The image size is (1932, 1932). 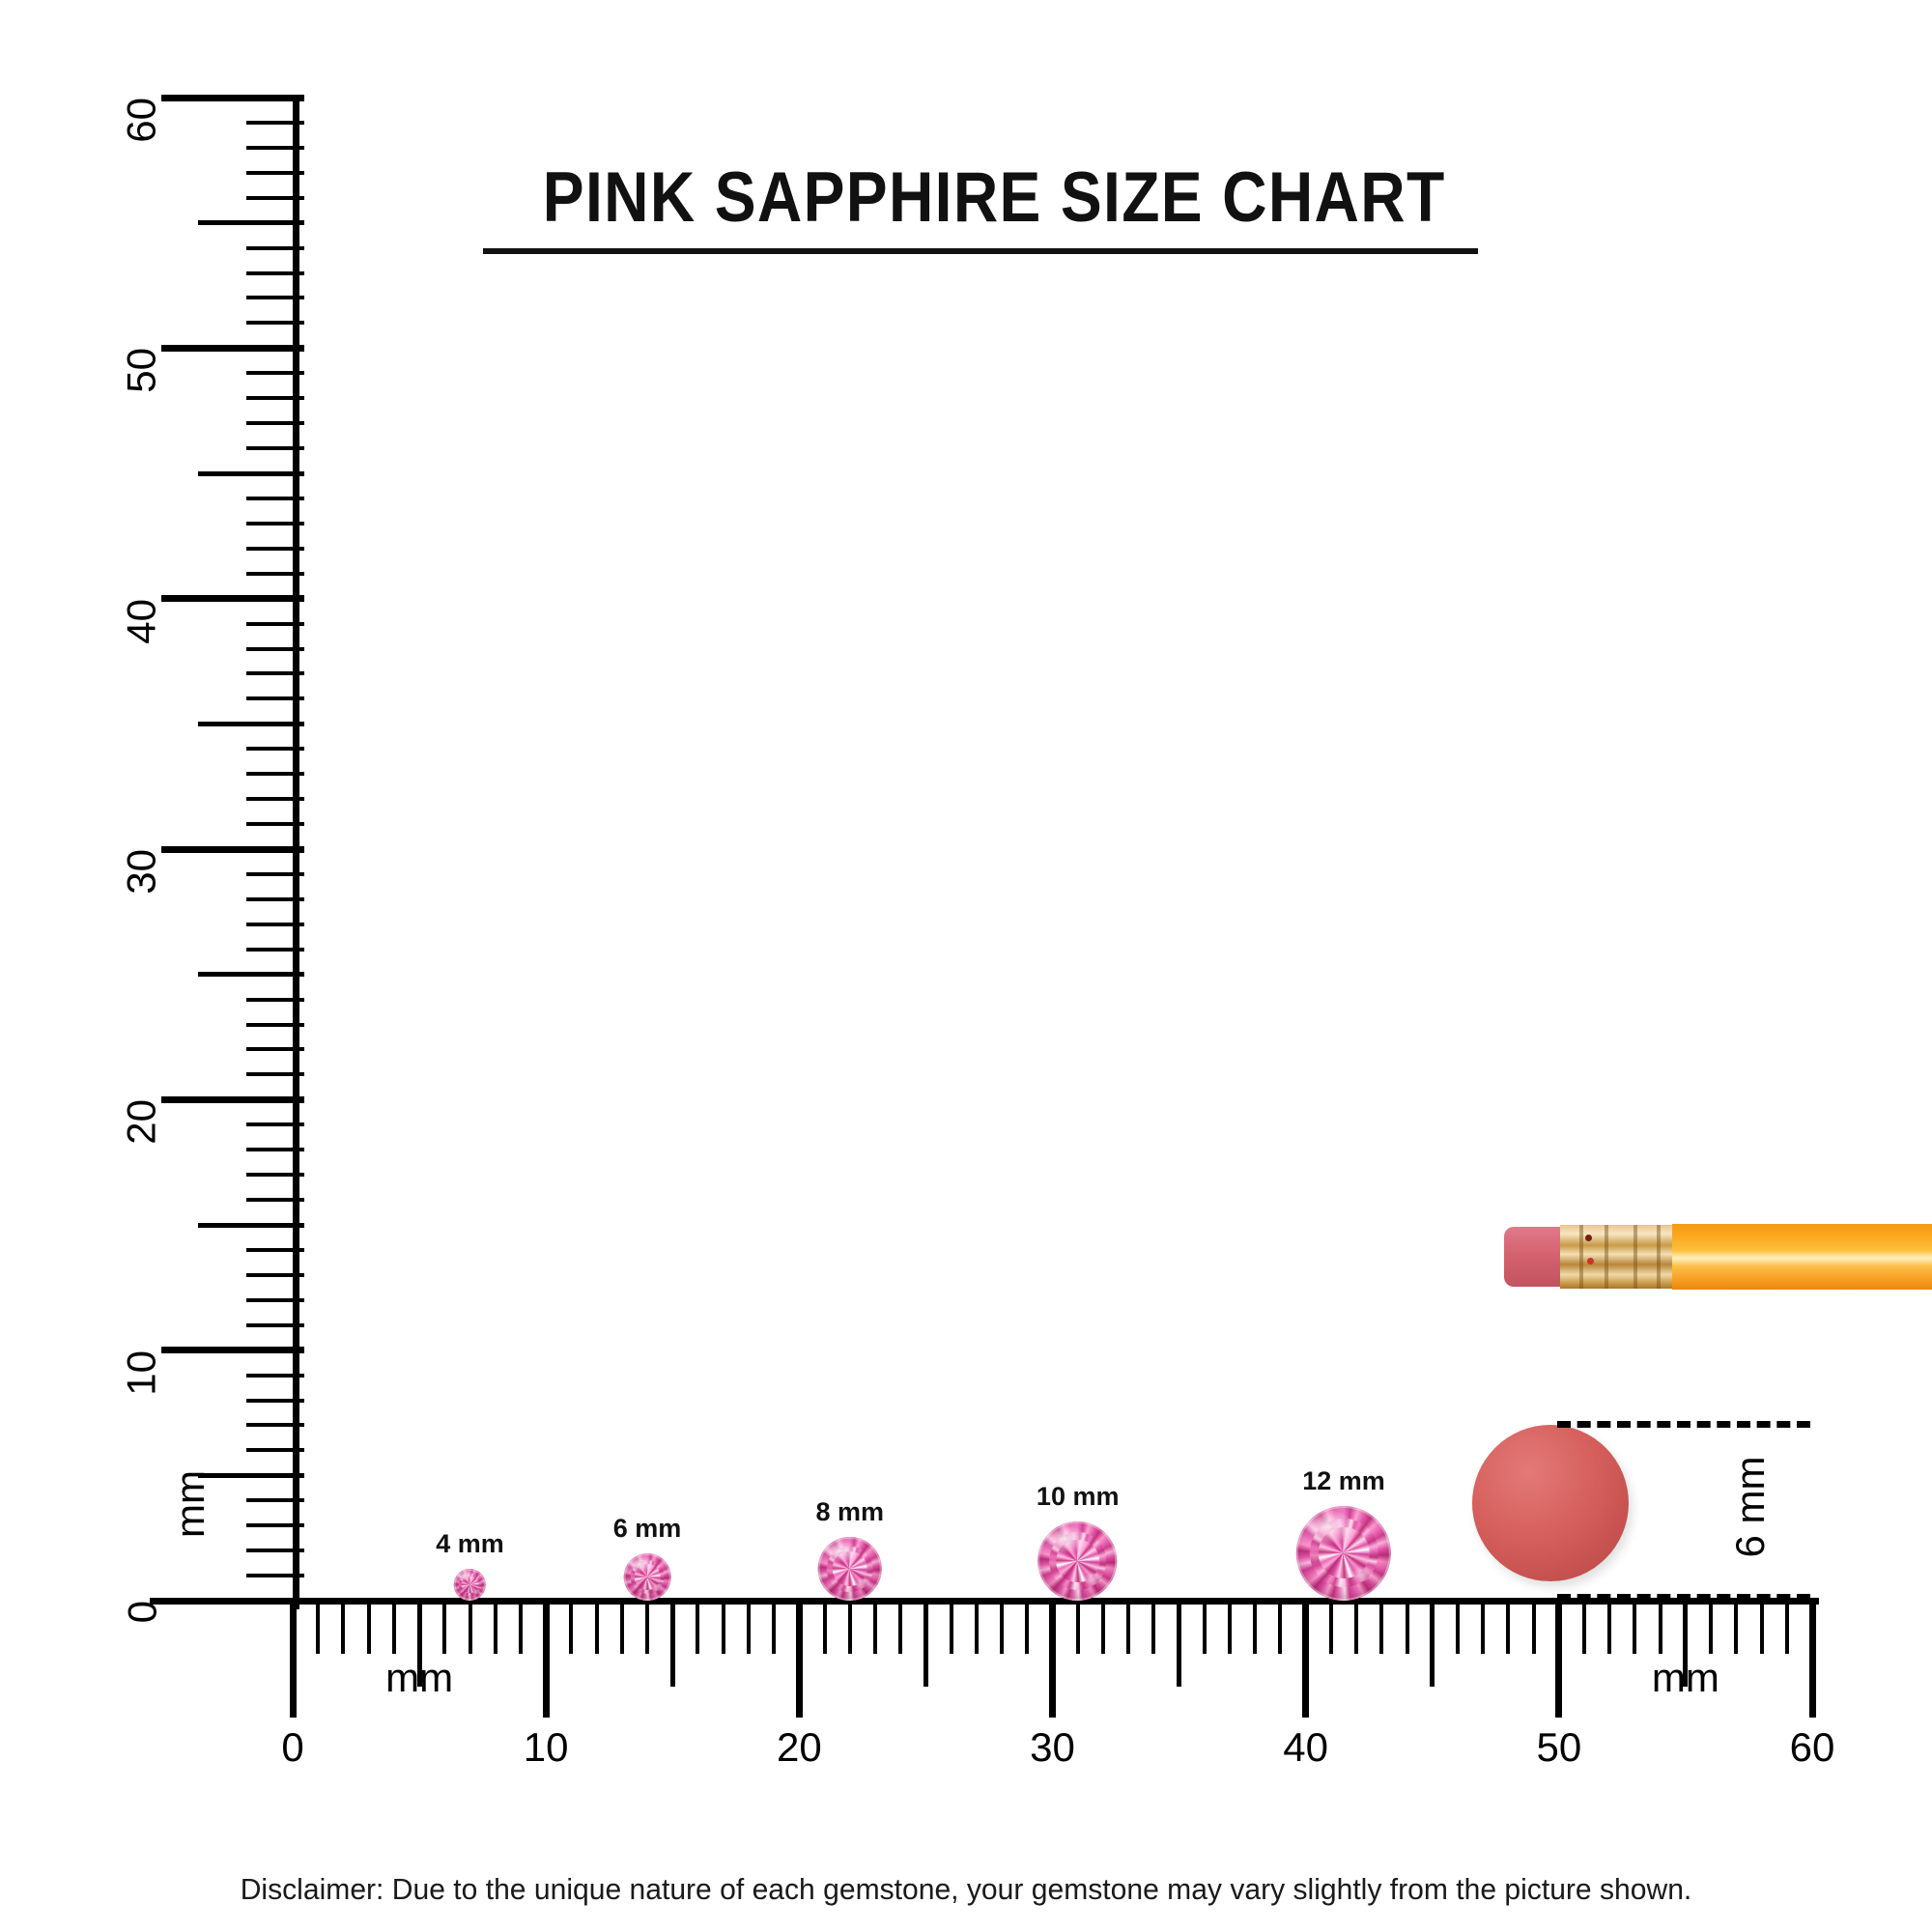 I want to click on gemstone-item: 4 mm, so click(x=470, y=1566).